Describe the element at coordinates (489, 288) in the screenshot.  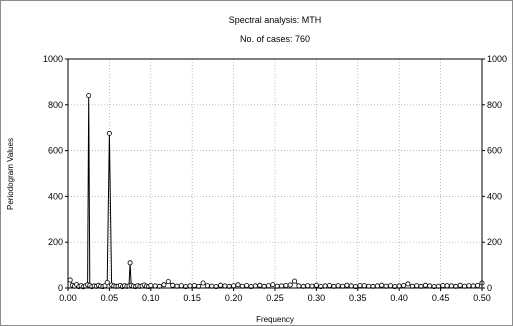
I see `y-tick-label-right: 0` at that location.